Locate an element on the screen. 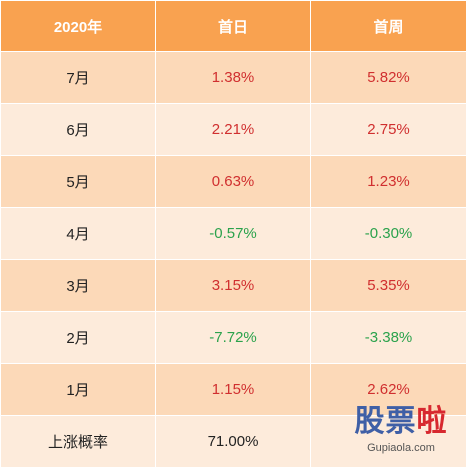 The width and height of the screenshot is (466, 469). first-day-cell: 1.15% is located at coordinates (233, 389).